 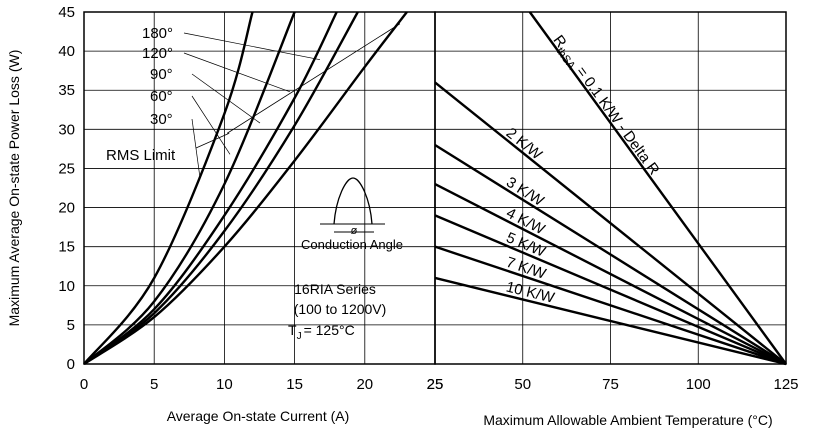 What do you see at coordinates (321, 332) in the screenshot?
I see `junction-temperature-label: TJ = 125°C` at bounding box center [321, 332].